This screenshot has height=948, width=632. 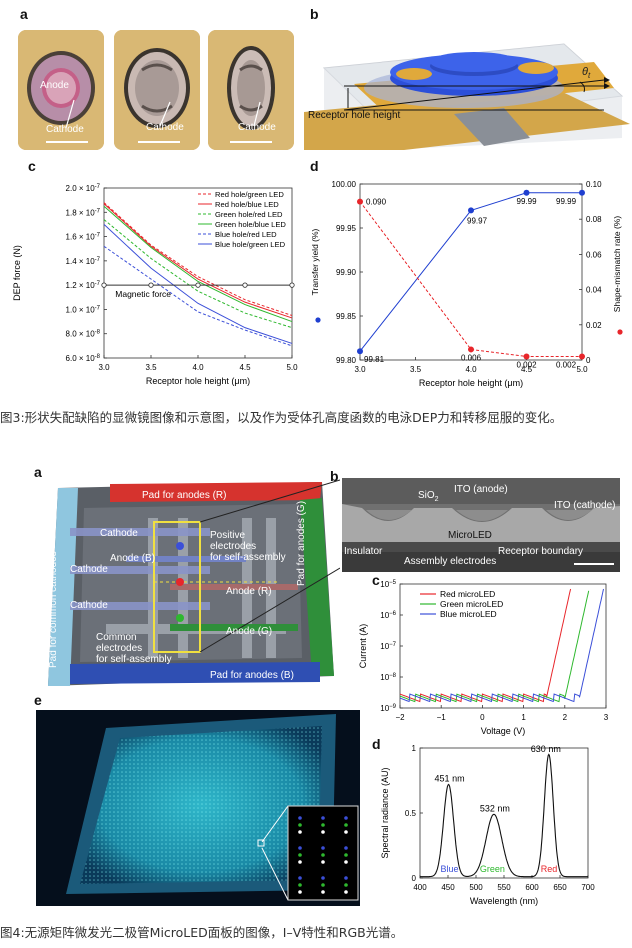 I want to click on fig3d-y2-tick-label-1: 0.02, so click(x=594, y=325).